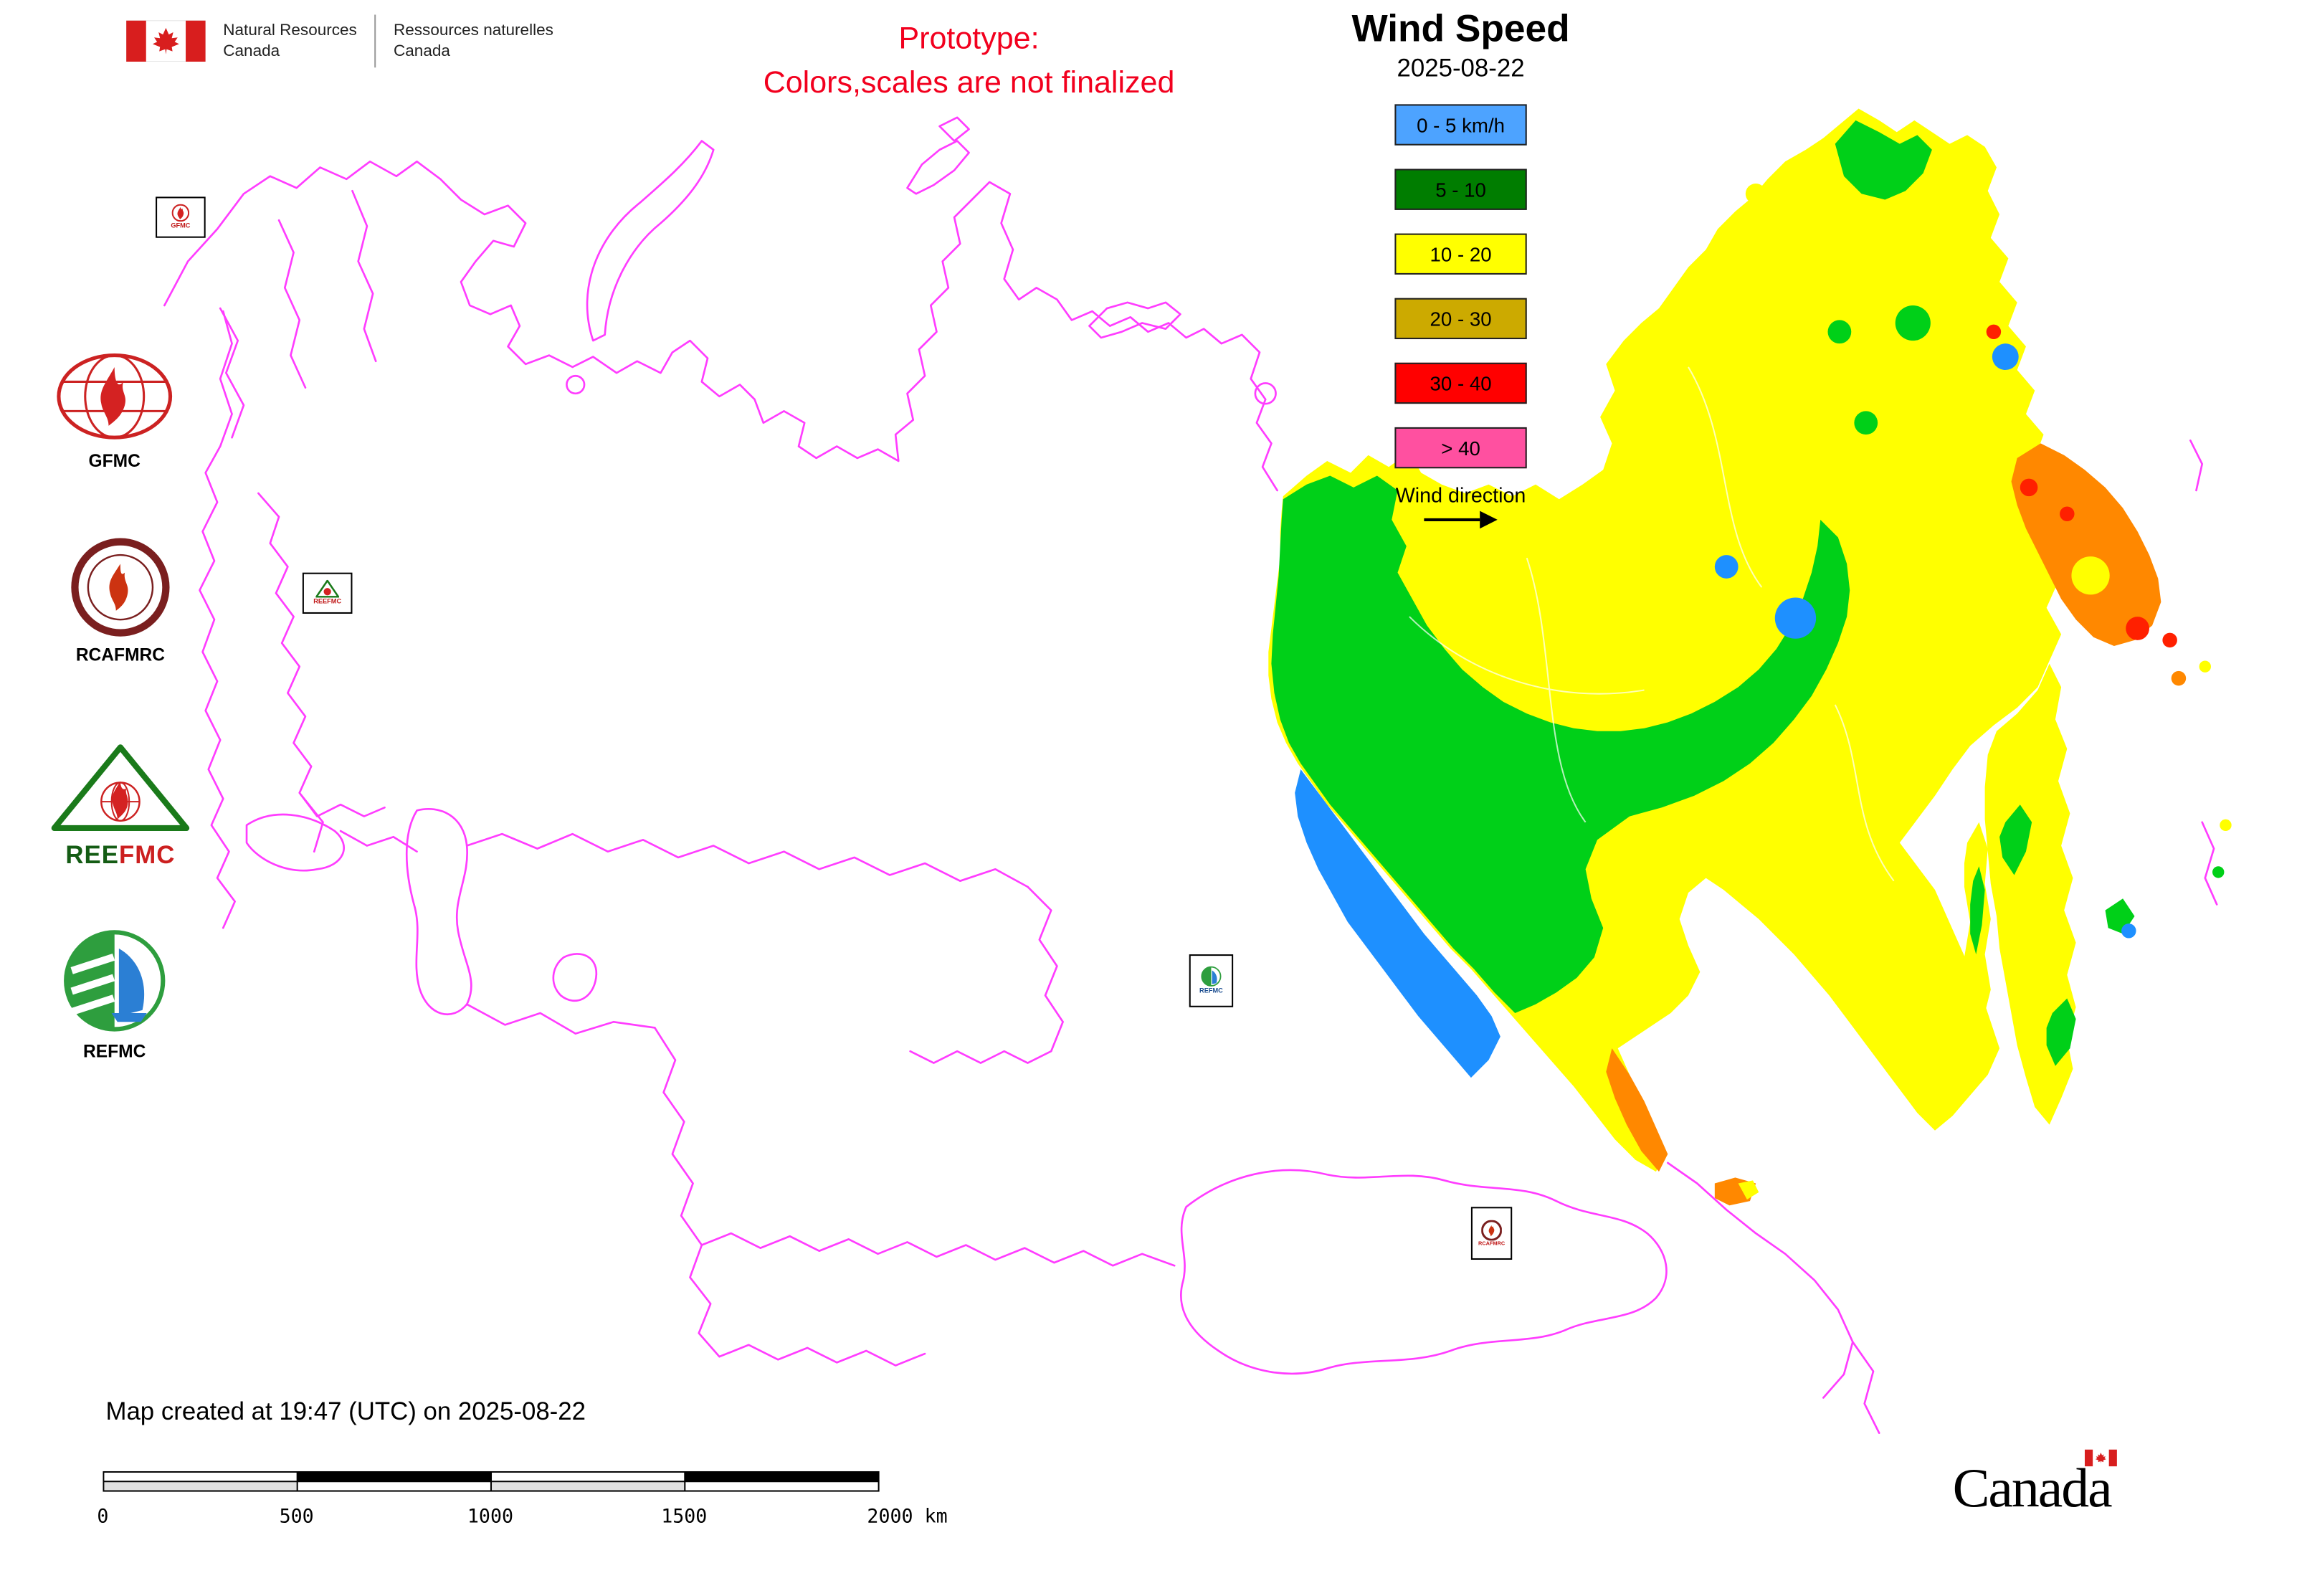 The height and width of the screenshot is (1596, 2302). Describe the element at coordinates (92, 855) in the screenshot. I see `reefmc-wordmark-left: REE` at that location.